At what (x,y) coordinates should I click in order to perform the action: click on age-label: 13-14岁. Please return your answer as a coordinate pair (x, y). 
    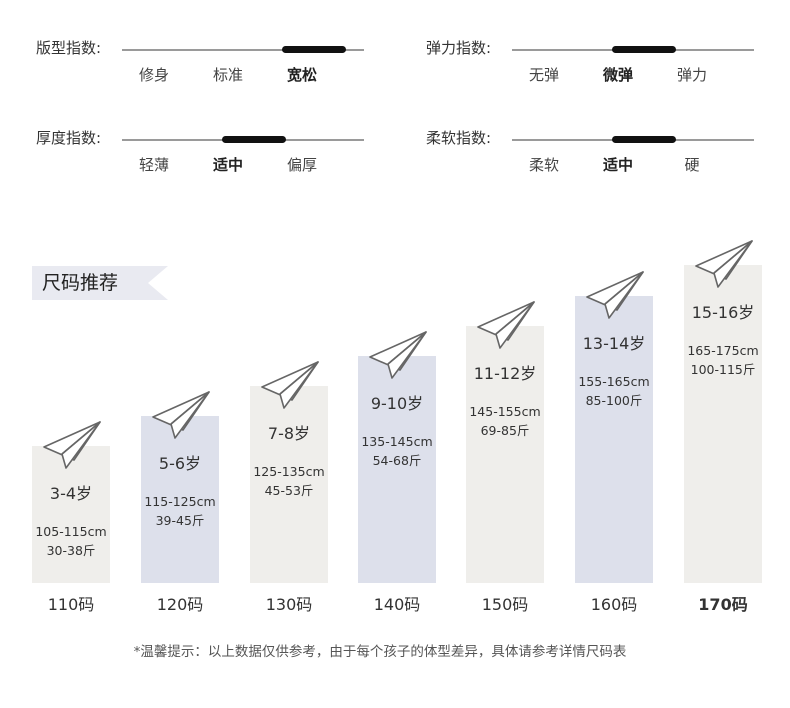
    Looking at the image, I should click on (614, 343).